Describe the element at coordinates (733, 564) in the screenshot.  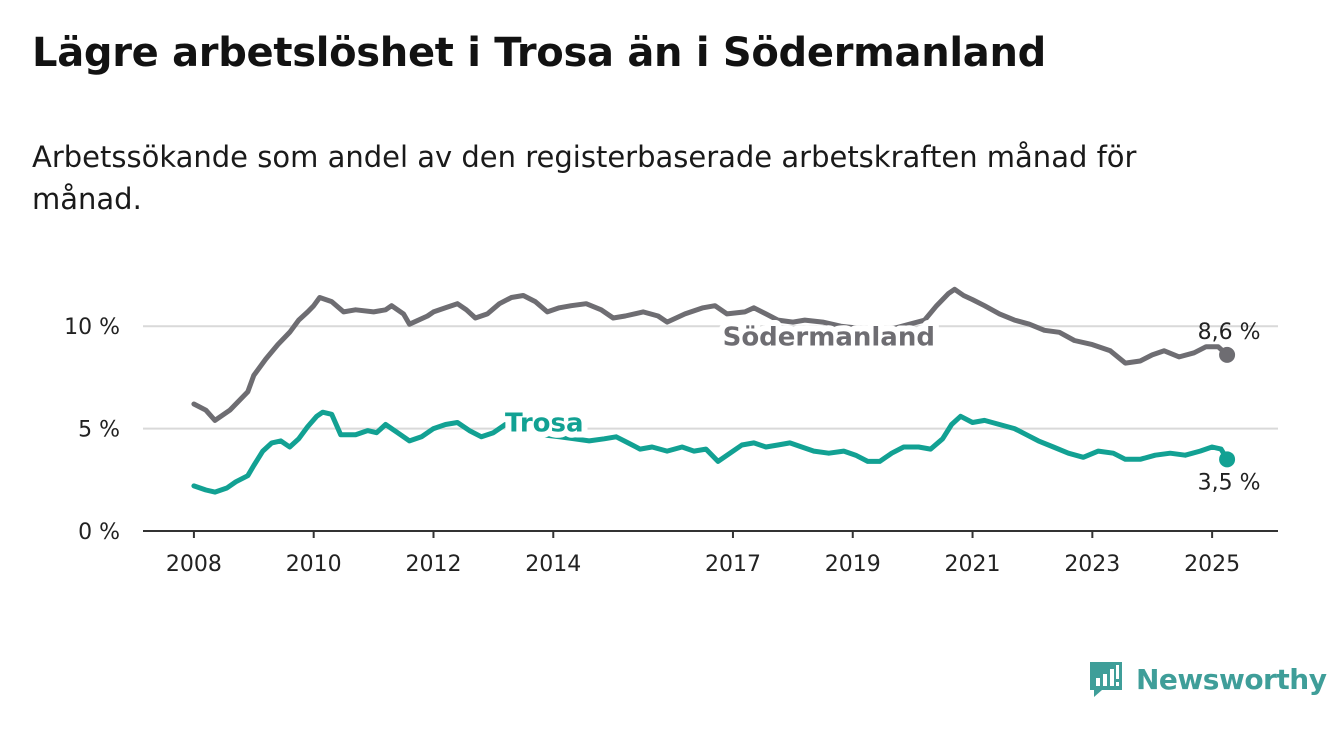
I see `x-tick-label: 2017` at that location.